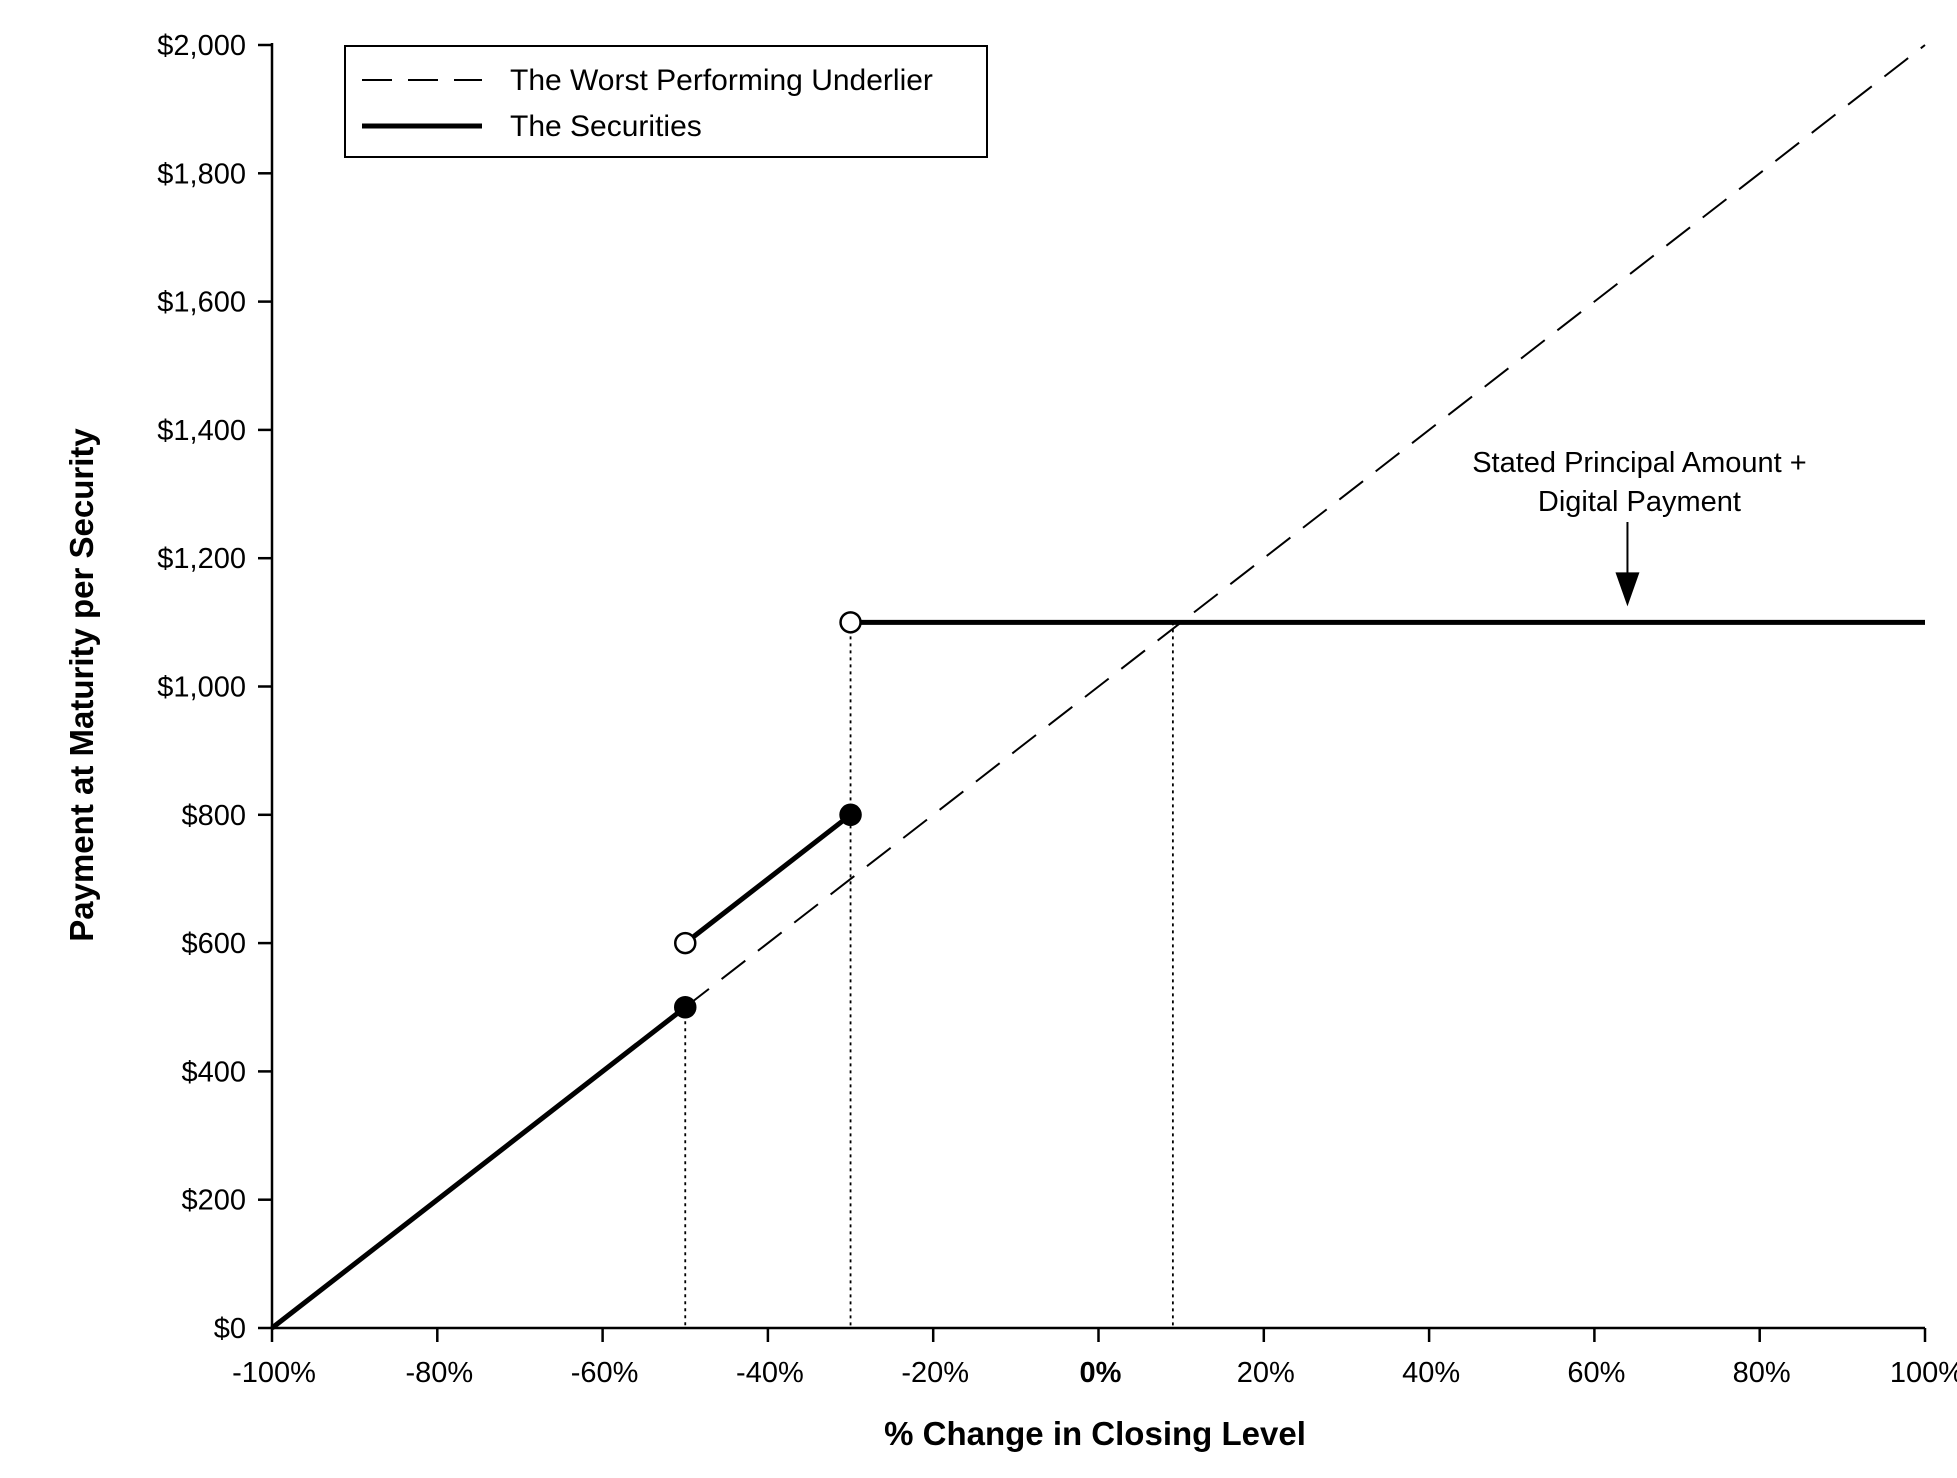  I want to click on x-tick-label: -100%, so click(274, 1373).